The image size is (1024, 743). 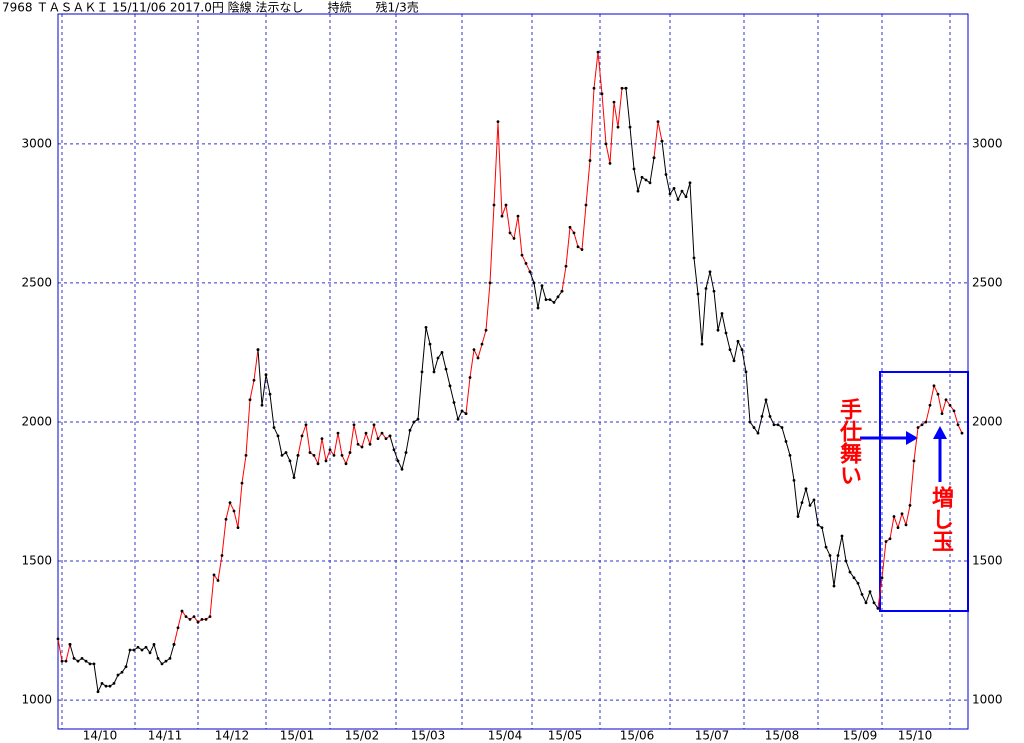 I want to click on x-tick-label: 15/03, so click(x=428, y=736).